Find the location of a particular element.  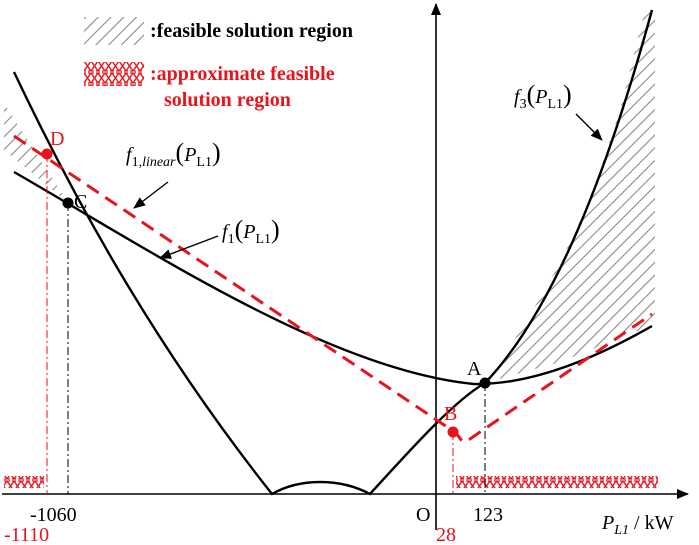

point-C is located at coordinates (68, 203).